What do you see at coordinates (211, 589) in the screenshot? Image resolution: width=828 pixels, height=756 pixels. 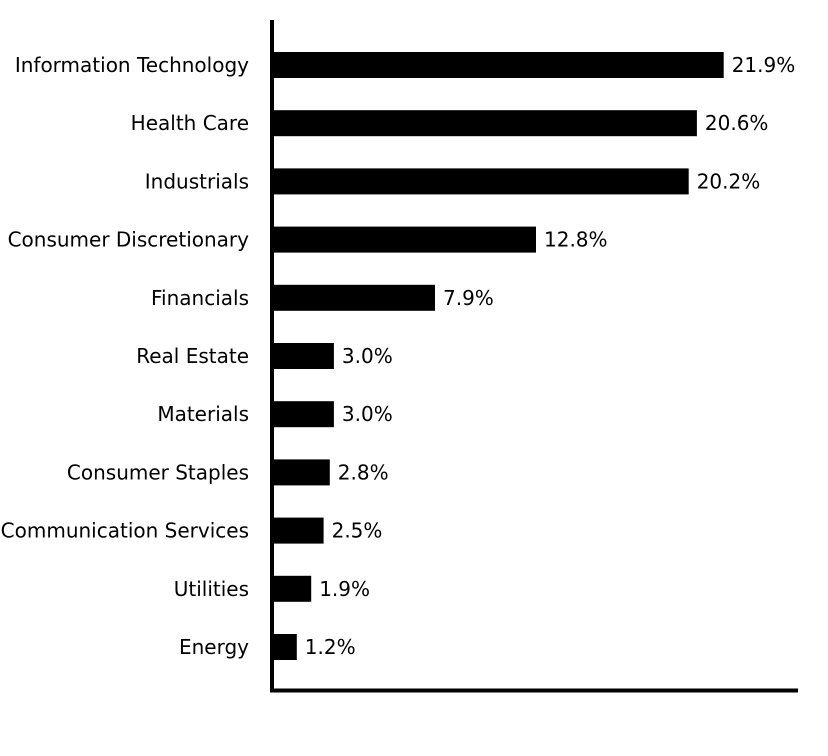 I see `category-label: Utilities` at bounding box center [211, 589].